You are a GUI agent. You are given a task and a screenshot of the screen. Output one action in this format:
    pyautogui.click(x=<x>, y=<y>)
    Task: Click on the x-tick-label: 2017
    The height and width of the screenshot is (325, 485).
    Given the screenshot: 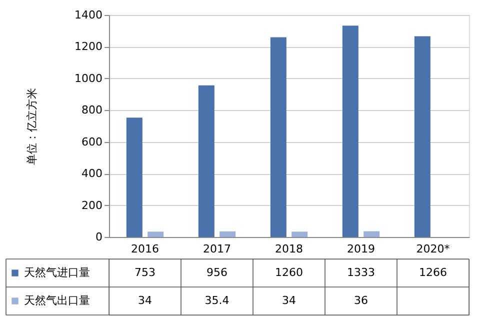 What is the action you would take?
    pyautogui.click(x=217, y=249)
    